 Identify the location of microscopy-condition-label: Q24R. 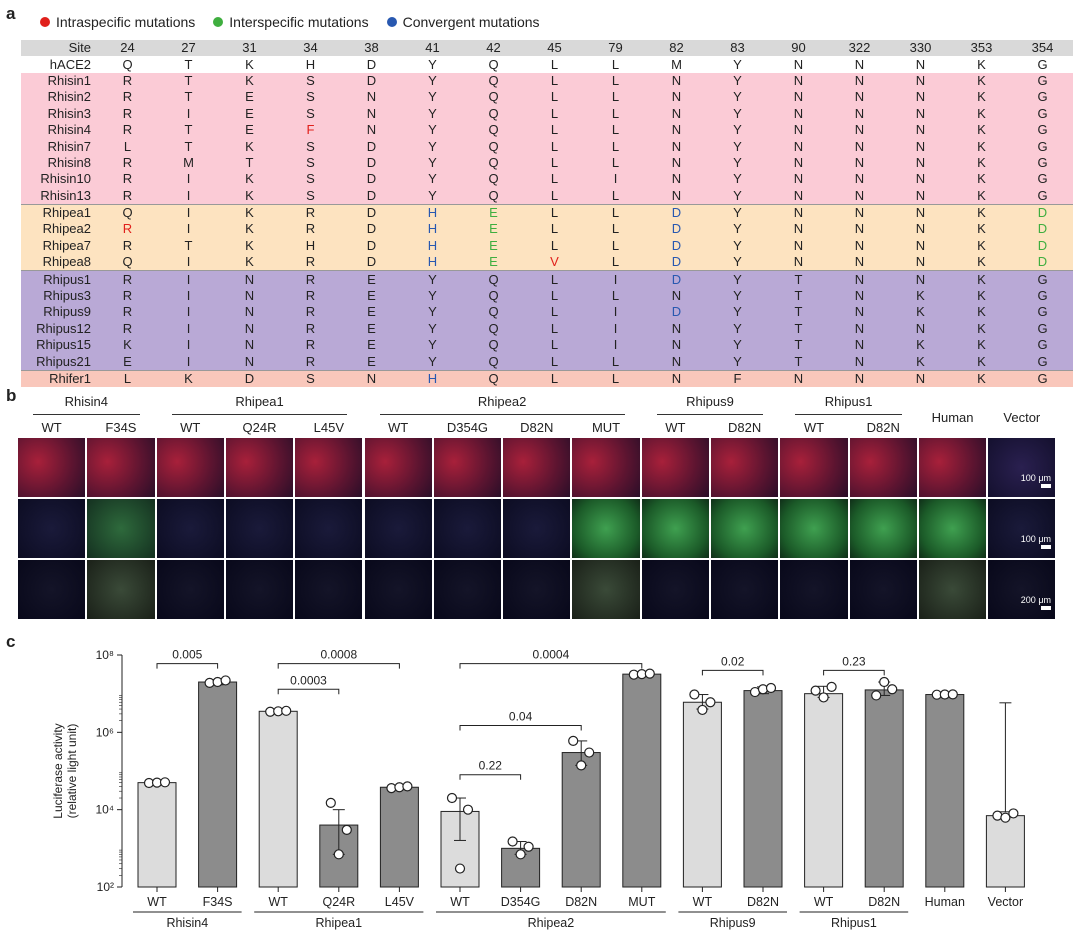
(259, 427).